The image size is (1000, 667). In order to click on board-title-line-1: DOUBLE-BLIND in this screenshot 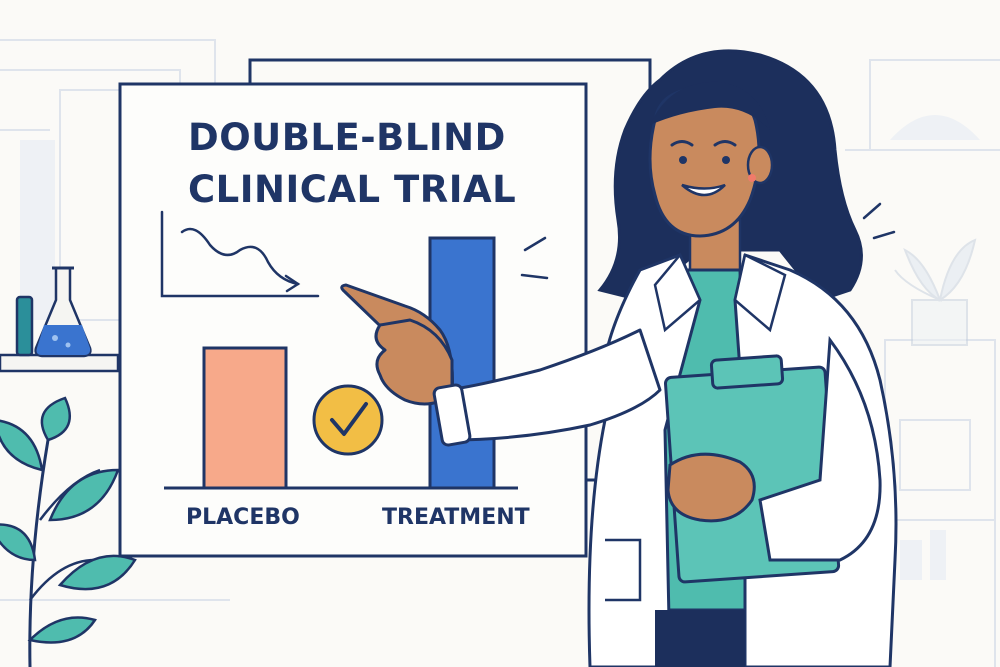, I will do `click(347, 137)`.